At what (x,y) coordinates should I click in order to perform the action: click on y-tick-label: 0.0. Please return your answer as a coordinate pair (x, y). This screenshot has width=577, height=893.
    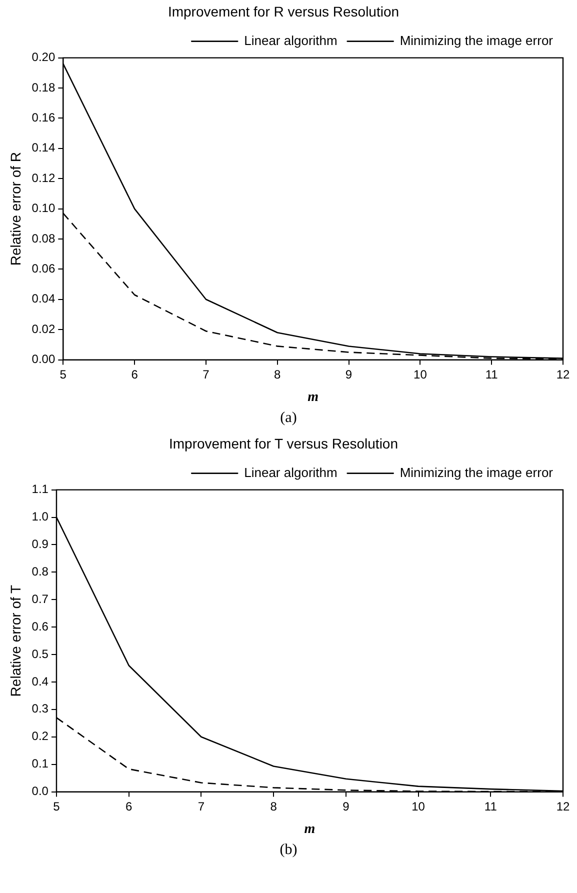
    Looking at the image, I should click on (40, 791).